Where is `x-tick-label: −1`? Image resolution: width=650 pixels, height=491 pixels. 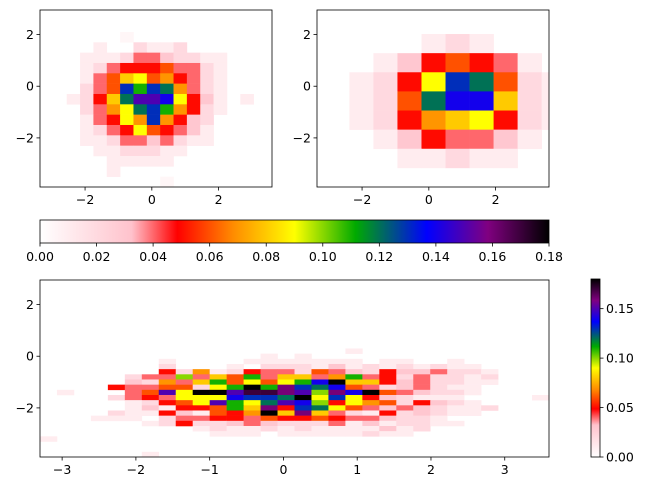
x-tick-label: −1 is located at coordinates (209, 469).